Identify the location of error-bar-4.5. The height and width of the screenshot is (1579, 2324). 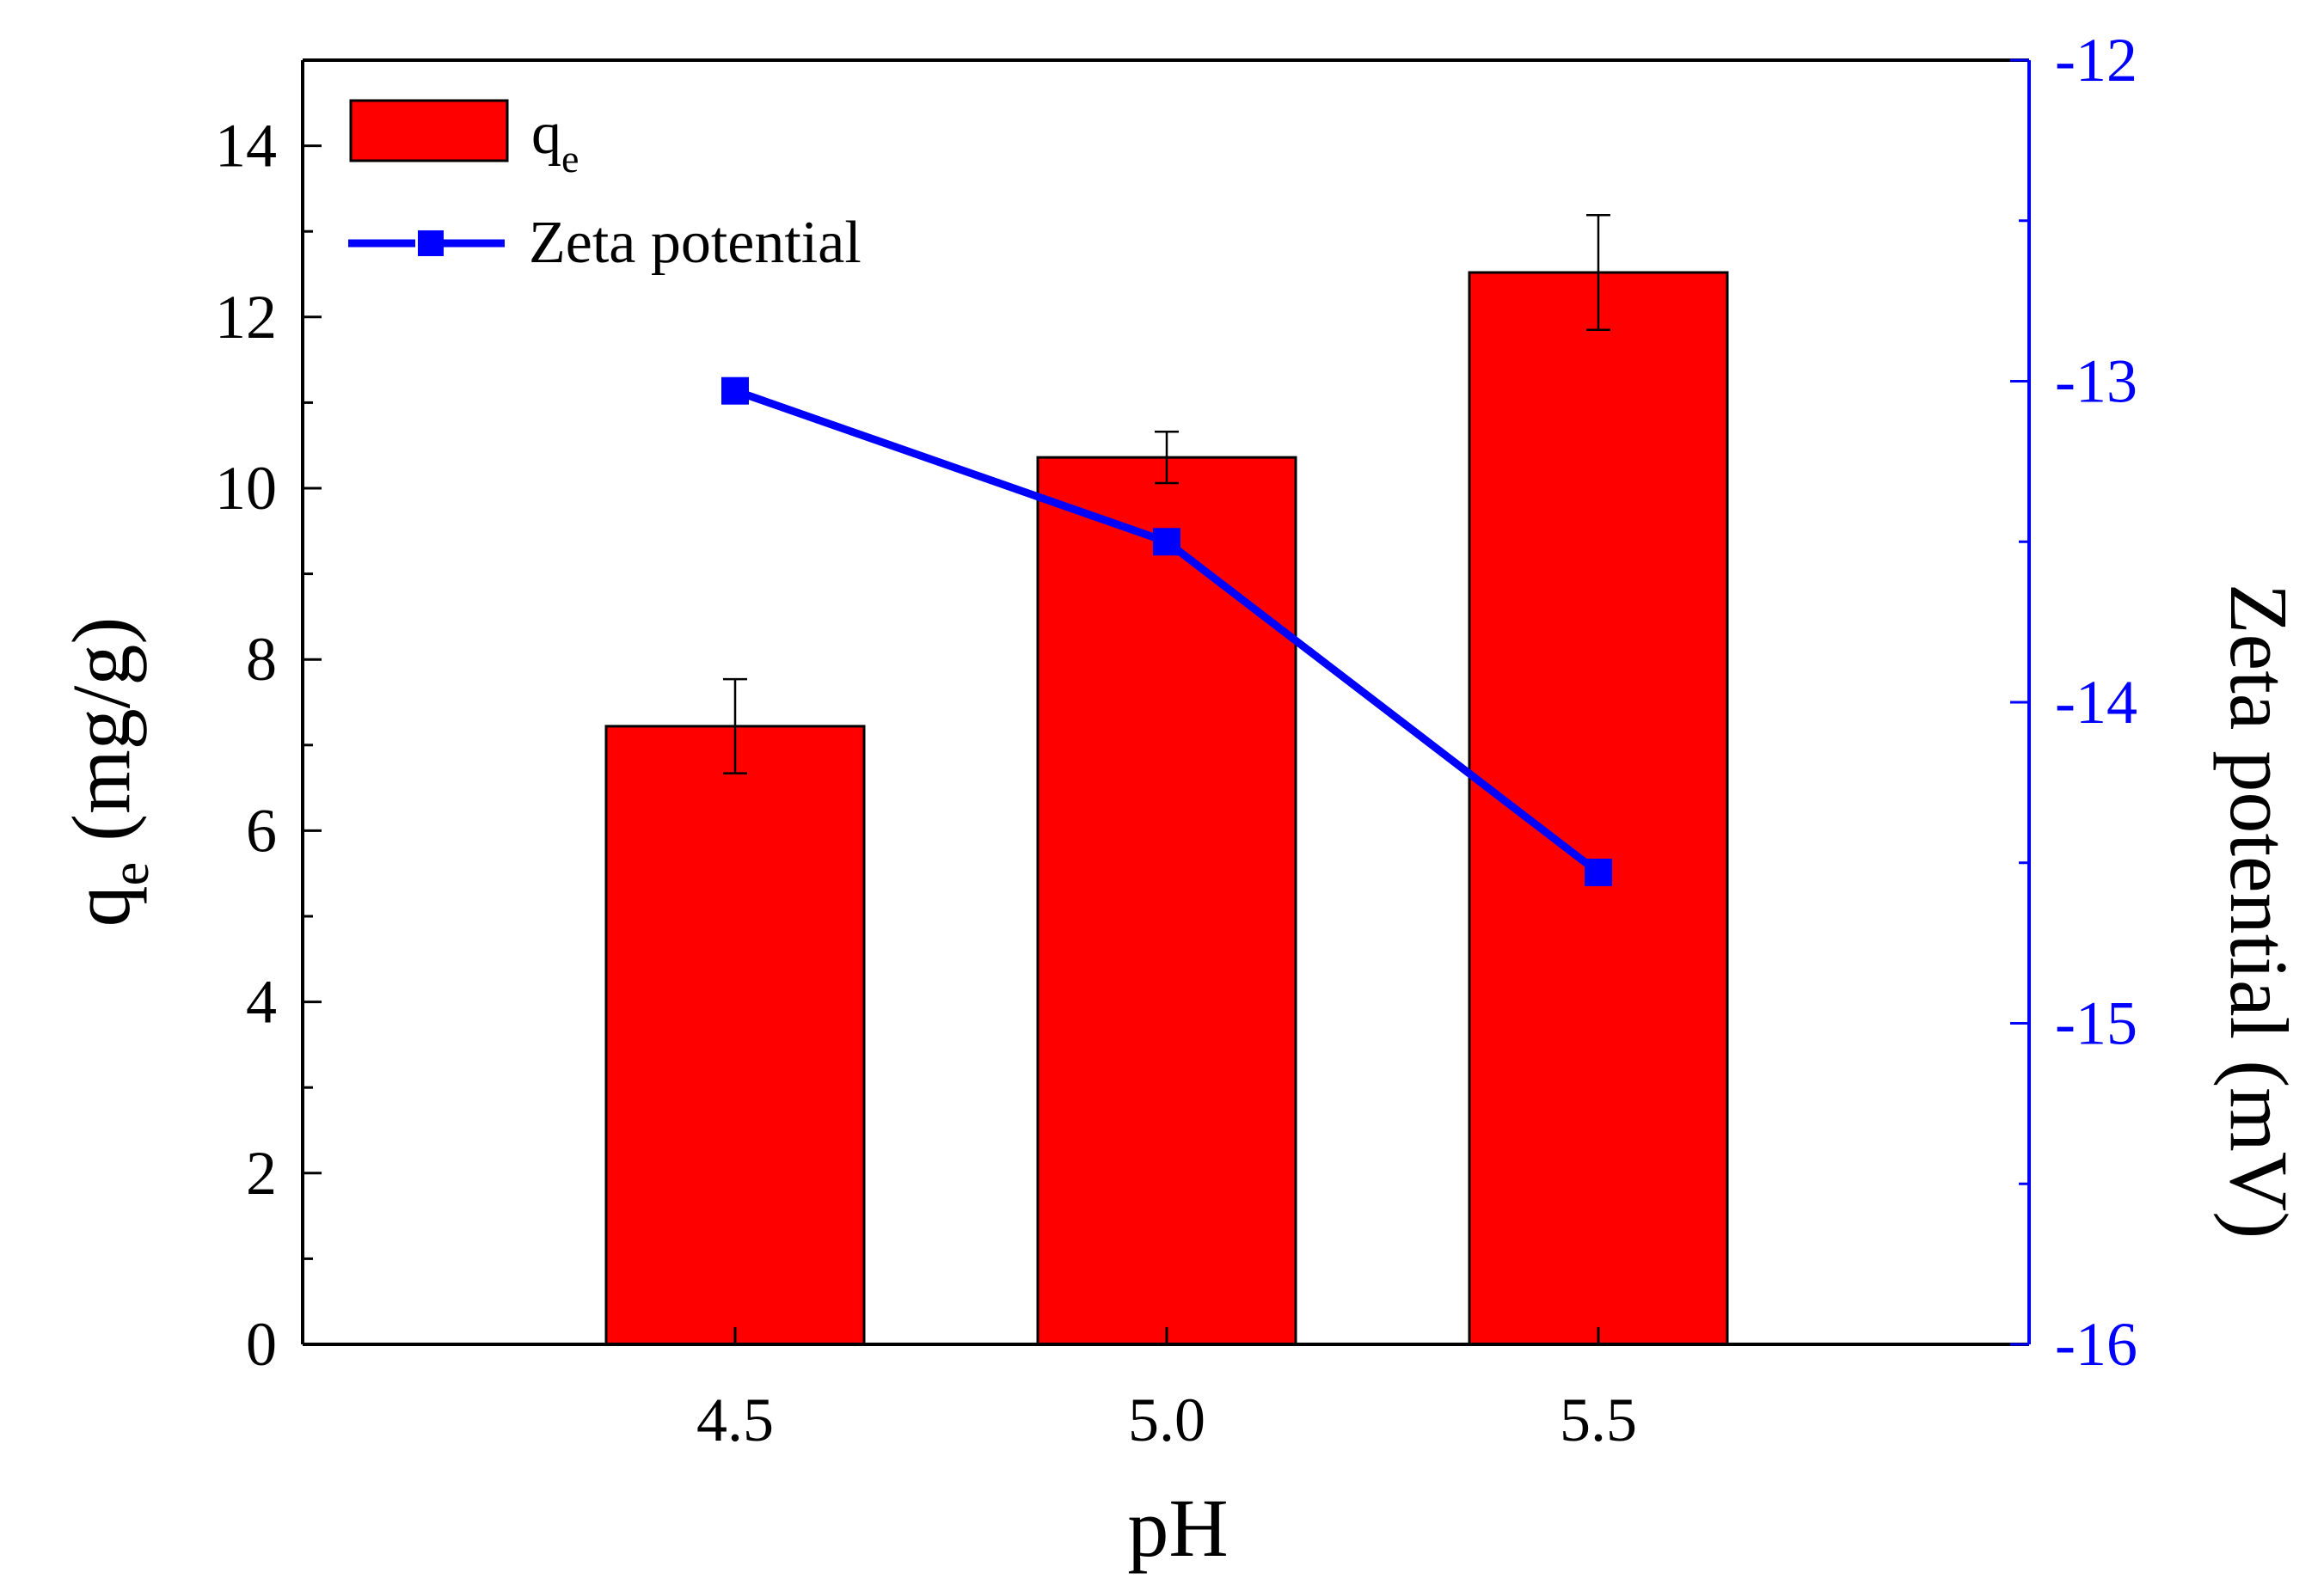
(735, 726).